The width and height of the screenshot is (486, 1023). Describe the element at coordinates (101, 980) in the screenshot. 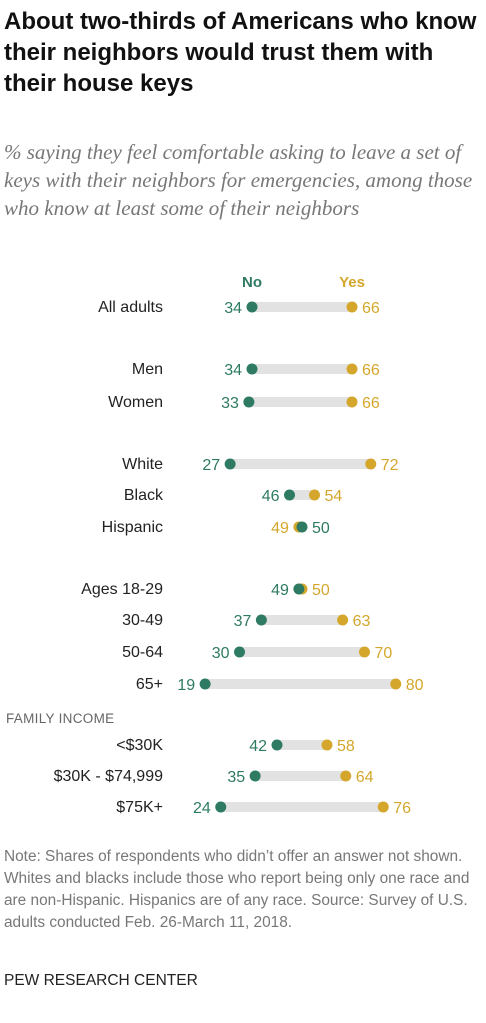

I see `source-credit: PEW RESEARCH CENTER` at that location.